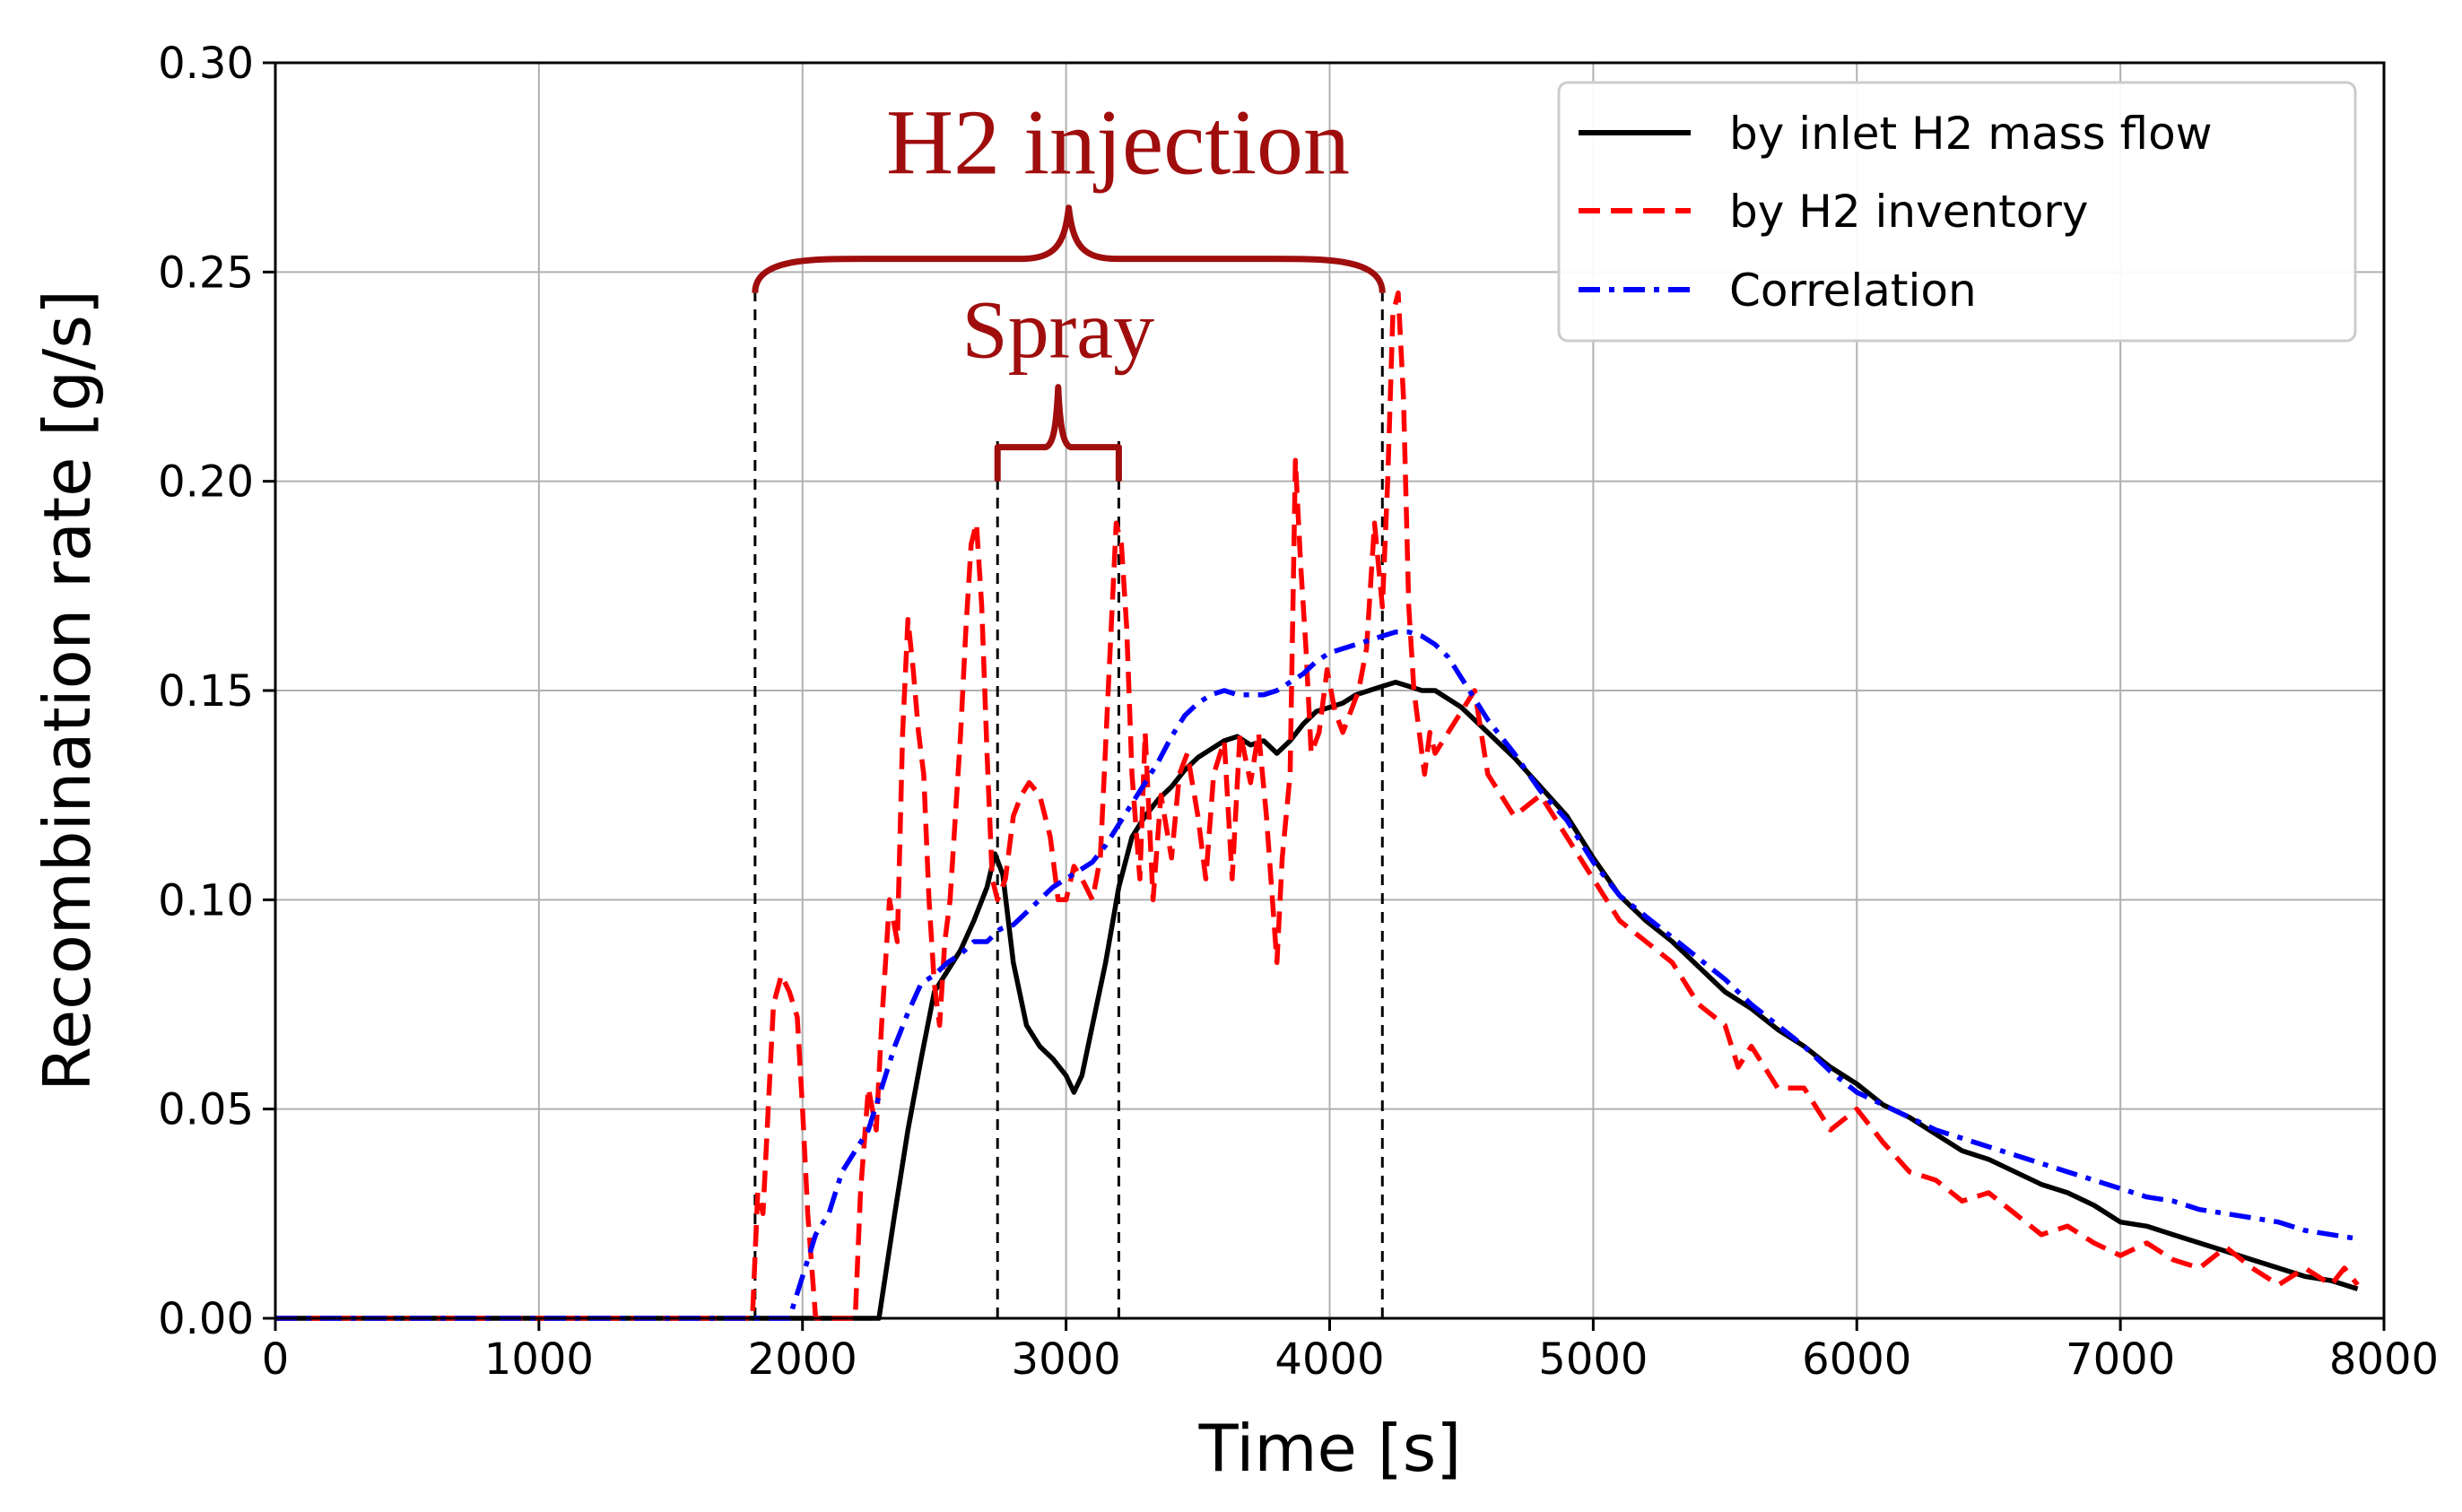  What do you see at coordinates (206, 273) in the screenshot?
I see `y-tick-label: 0.25` at bounding box center [206, 273].